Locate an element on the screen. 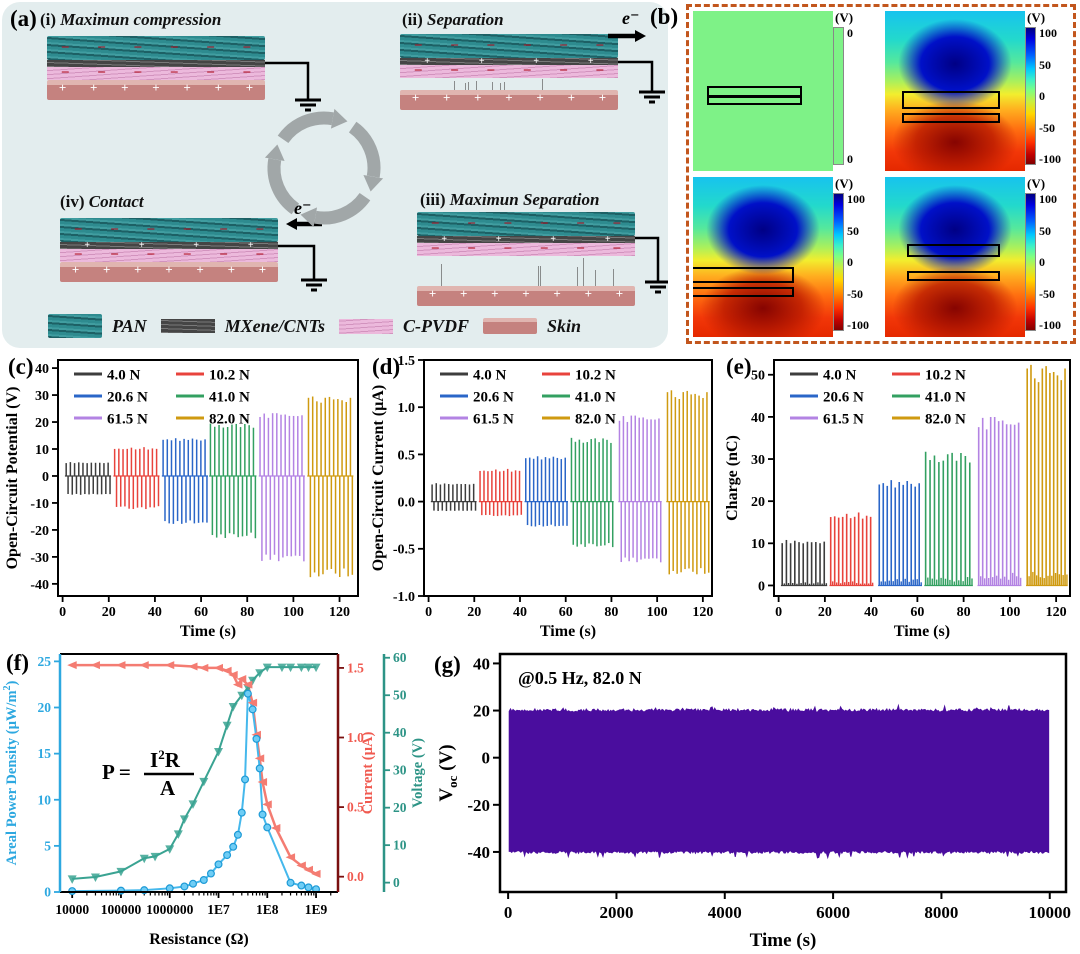 The width and height of the screenshot is (1080, 954). device-interface-line is located at coordinates (755, 96).